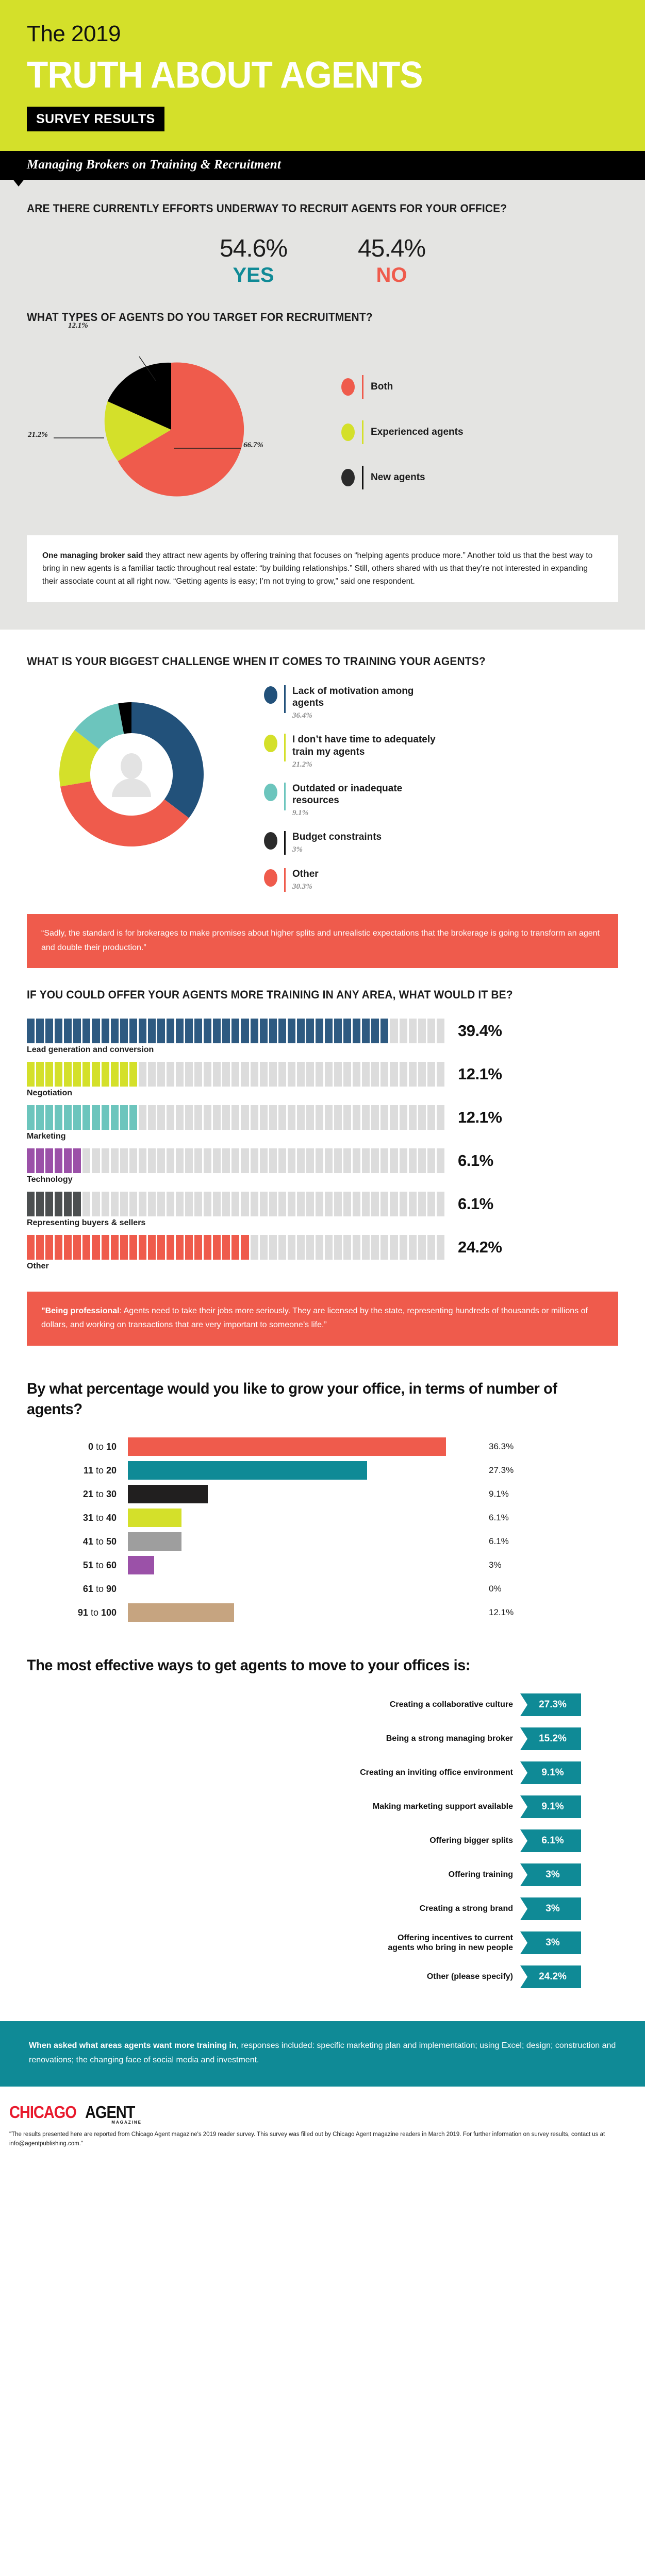  I want to click on grow-row: 61 to 90 0%, so click(322, 1589).